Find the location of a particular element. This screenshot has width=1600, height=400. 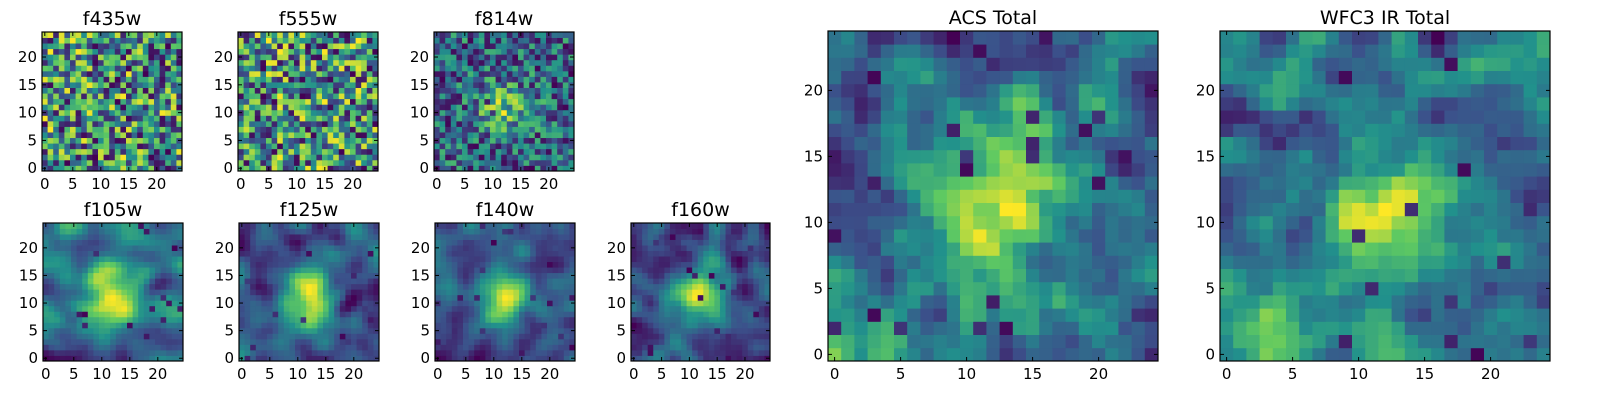

plot-frame is located at coordinates (309, 292).